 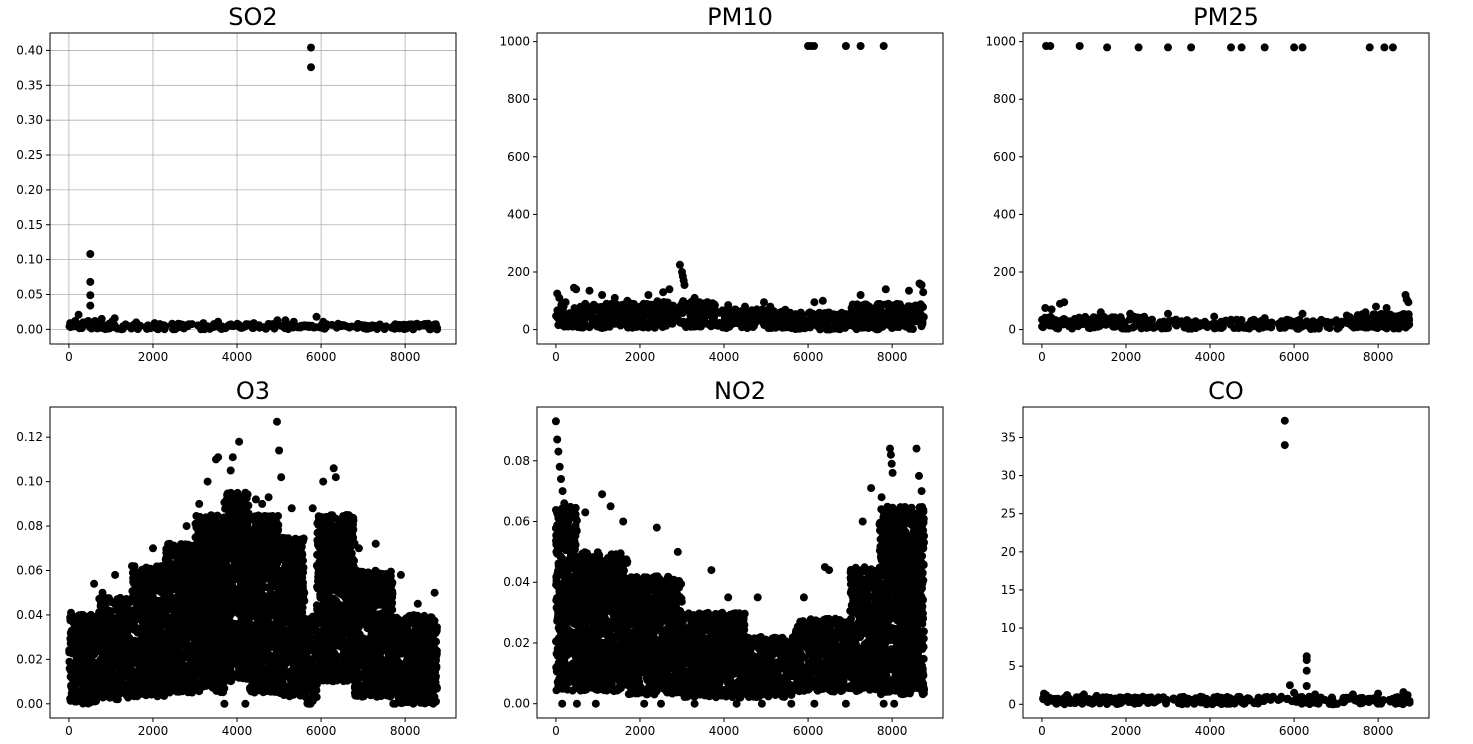 What do you see at coordinates (1226, 17) in the screenshot?
I see `pm25-title: PM25` at bounding box center [1226, 17].